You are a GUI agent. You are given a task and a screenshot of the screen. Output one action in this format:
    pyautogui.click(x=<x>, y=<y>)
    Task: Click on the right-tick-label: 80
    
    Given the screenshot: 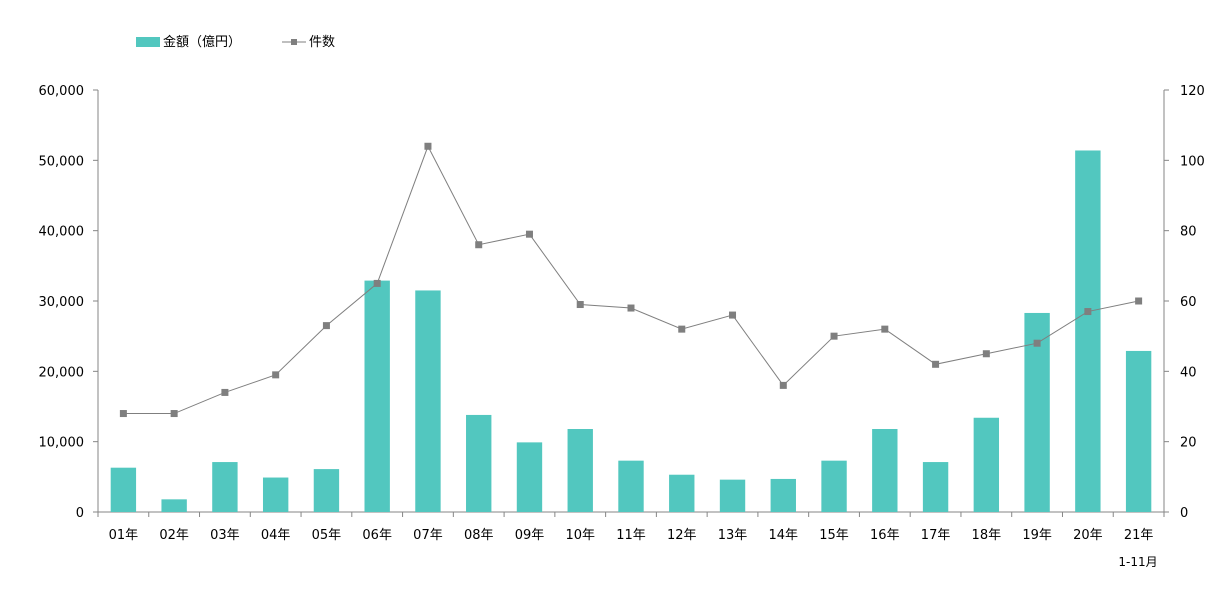 What is the action you would take?
    pyautogui.click(x=1188, y=232)
    